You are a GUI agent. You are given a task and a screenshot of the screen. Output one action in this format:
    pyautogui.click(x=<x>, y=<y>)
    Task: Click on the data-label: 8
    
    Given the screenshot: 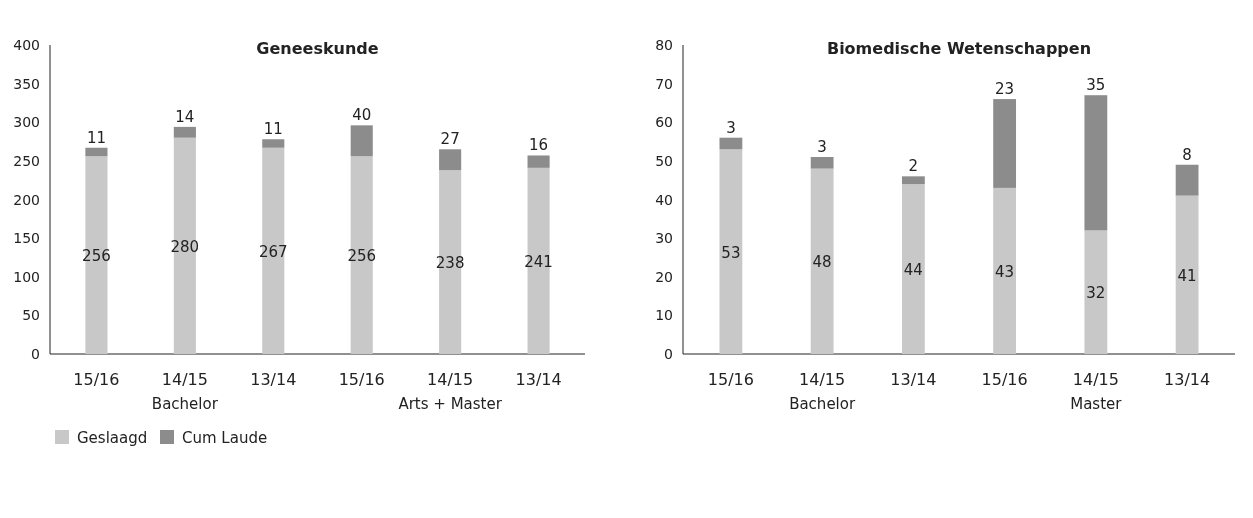 What is the action you would take?
    pyautogui.click(x=1187, y=154)
    